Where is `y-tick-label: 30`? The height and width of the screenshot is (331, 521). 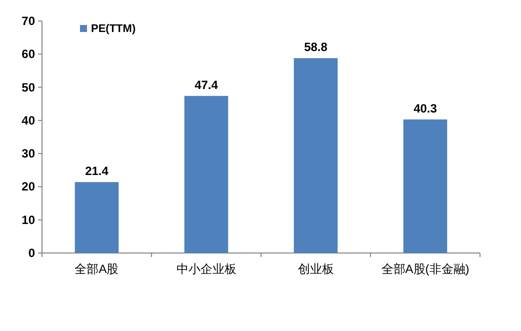
y-tick-label: 30 is located at coordinates (29, 153).